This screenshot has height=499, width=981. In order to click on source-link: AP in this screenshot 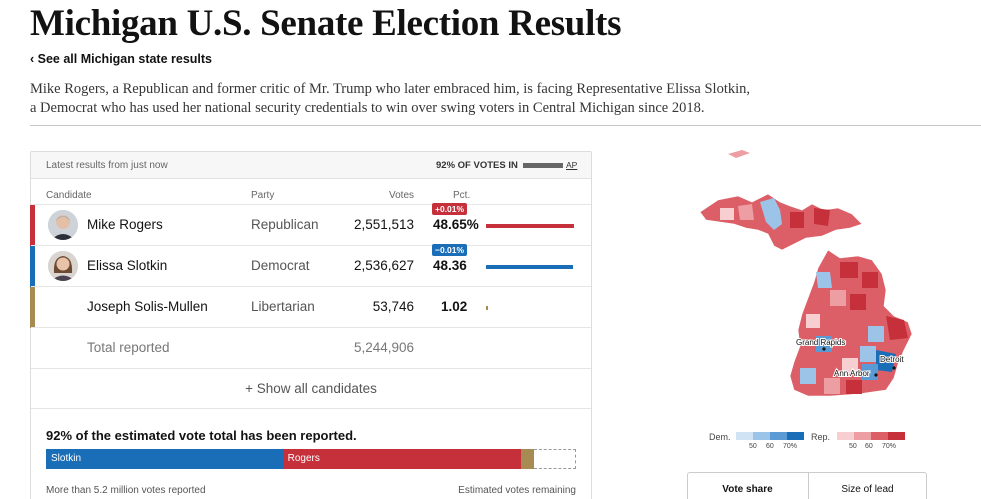, I will do `click(572, 165)`.